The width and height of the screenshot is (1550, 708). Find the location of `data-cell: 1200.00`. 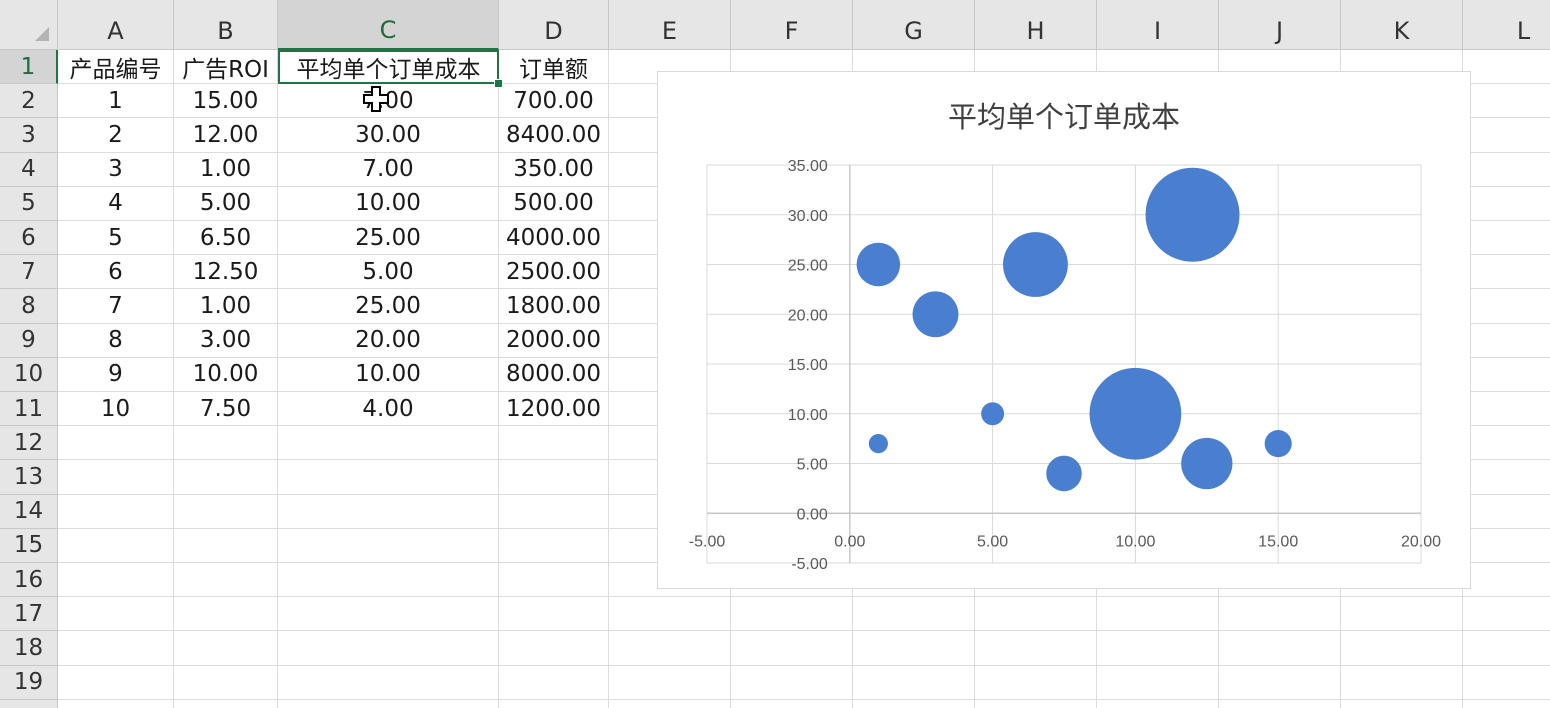

data-cell: 1200.00 is located at coordinates (554, 409).